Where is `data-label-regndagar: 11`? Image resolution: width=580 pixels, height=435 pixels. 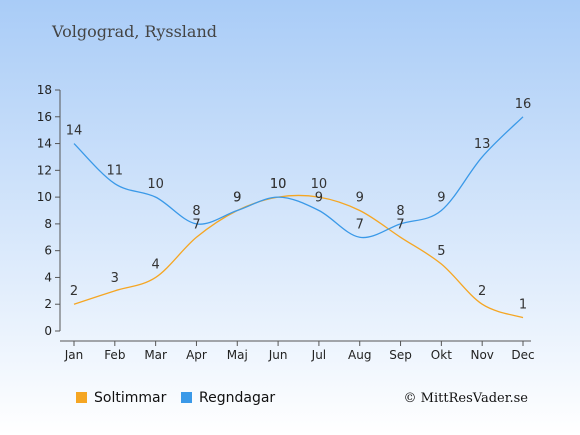
data-label-regndagar: 11 is located at coordinates (115, 171).